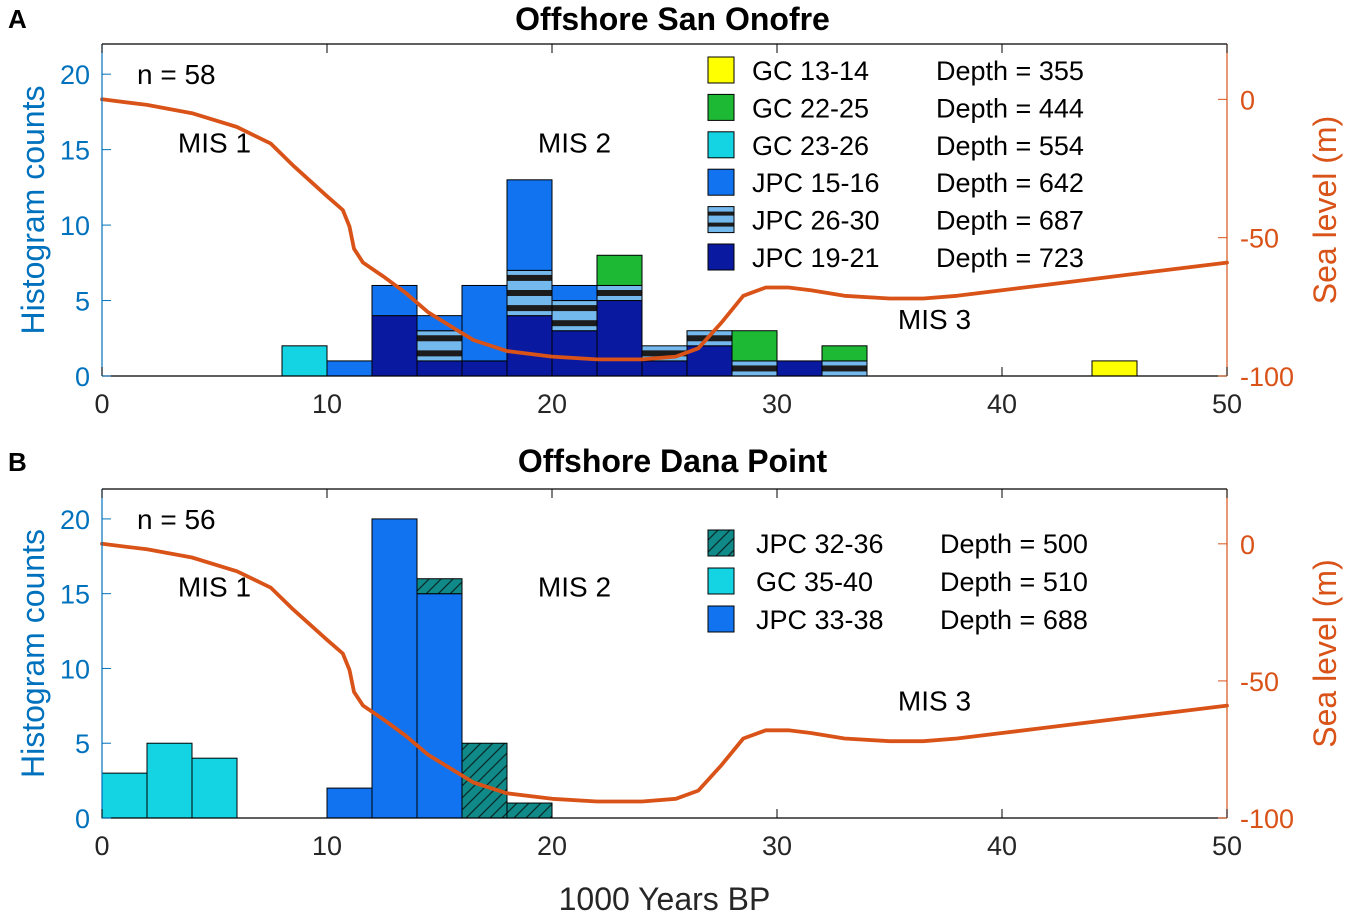 The width and height of the screenshot is (1350, 917). Describe the element at coordinates (665, 899) in the screenshot. I see `x-axis-label: 1000 Years BP` at that location.